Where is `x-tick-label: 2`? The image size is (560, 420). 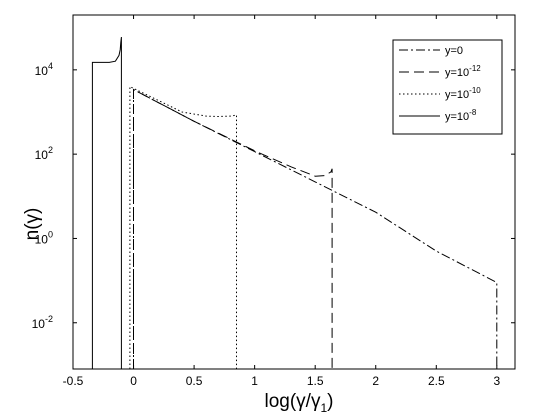 x-tick-label: 2 is located at coordinates (375, 381).